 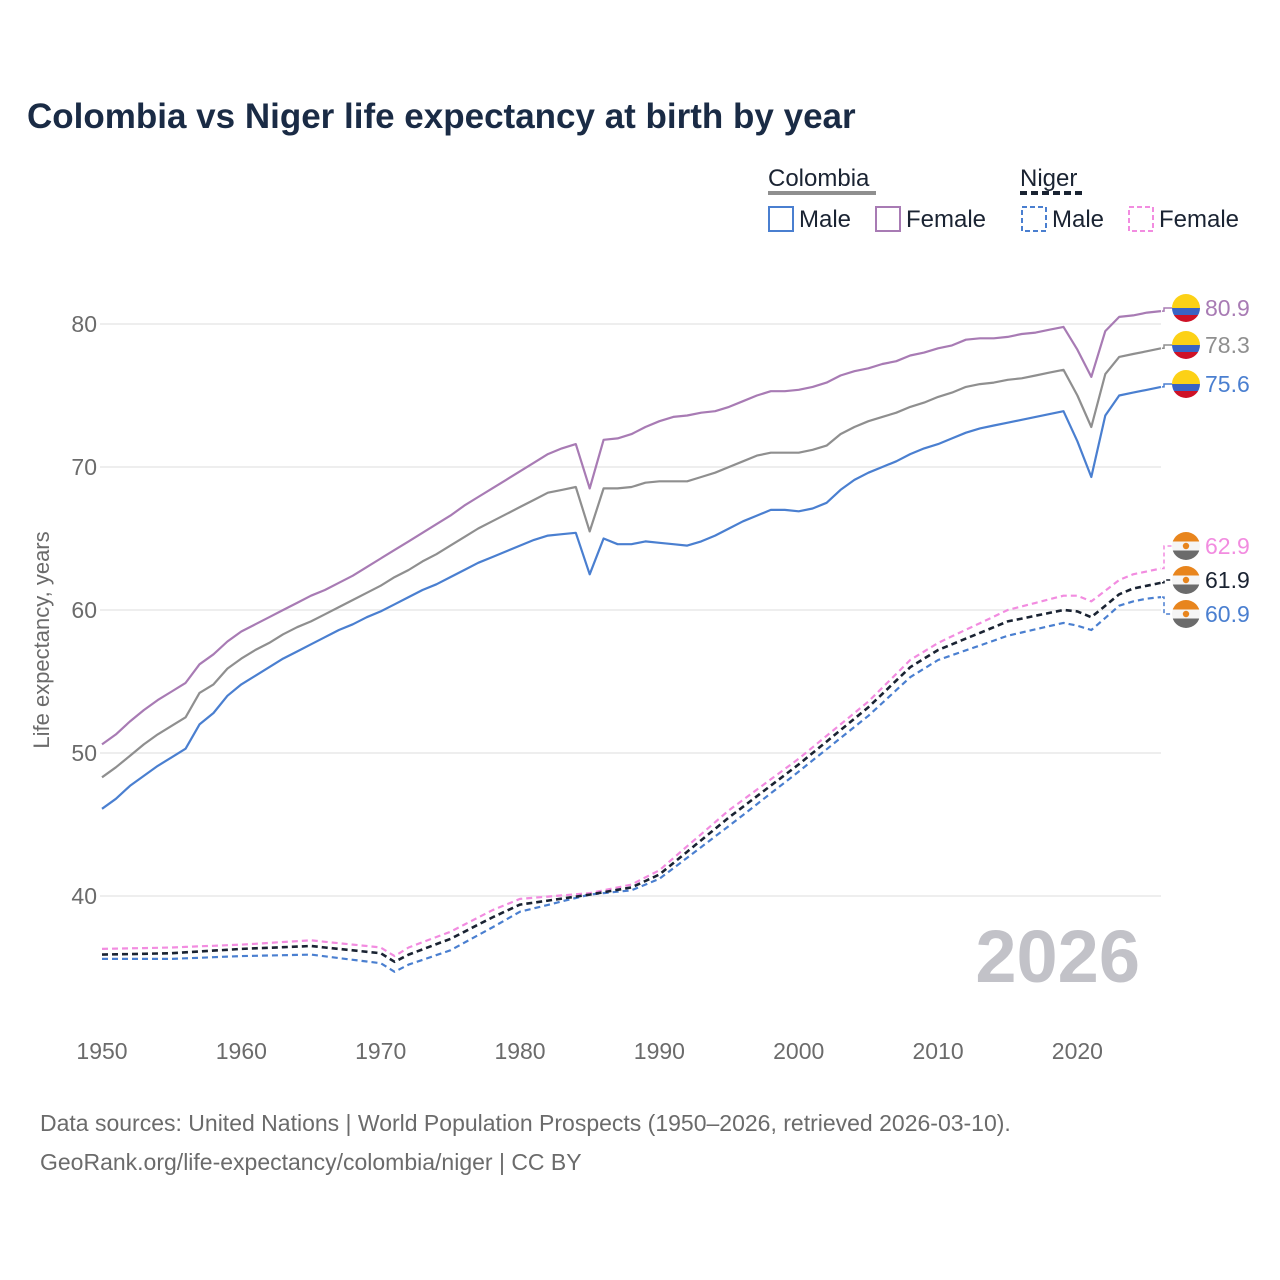 I want to click on legend-niger-female-label: Female, so click(x=1199, y=219).